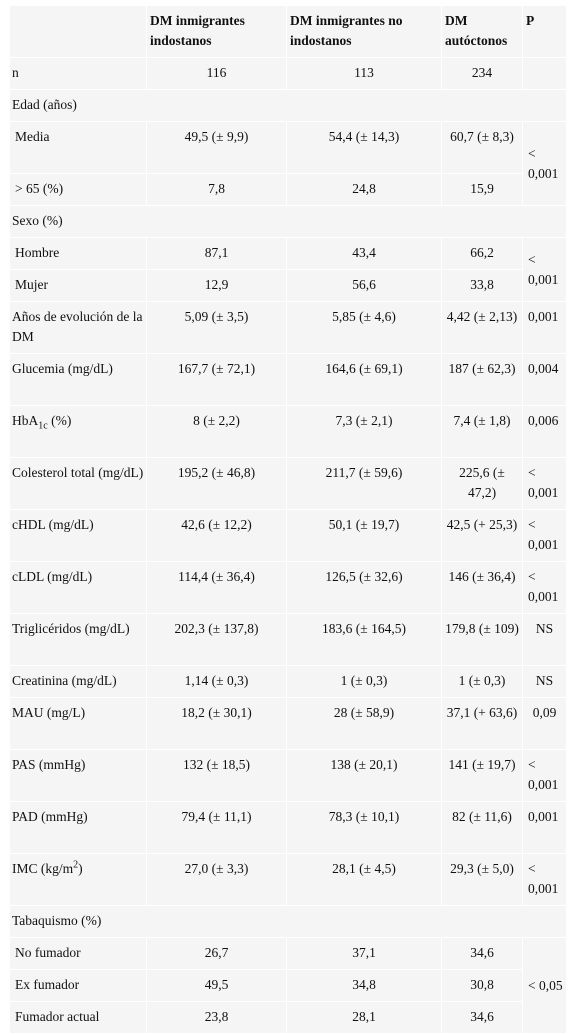 This screenshot has height=1034, width=576. Describe the element at coordinates (364, 73) in the screenshot. I see `cell-value: 113` at that location.